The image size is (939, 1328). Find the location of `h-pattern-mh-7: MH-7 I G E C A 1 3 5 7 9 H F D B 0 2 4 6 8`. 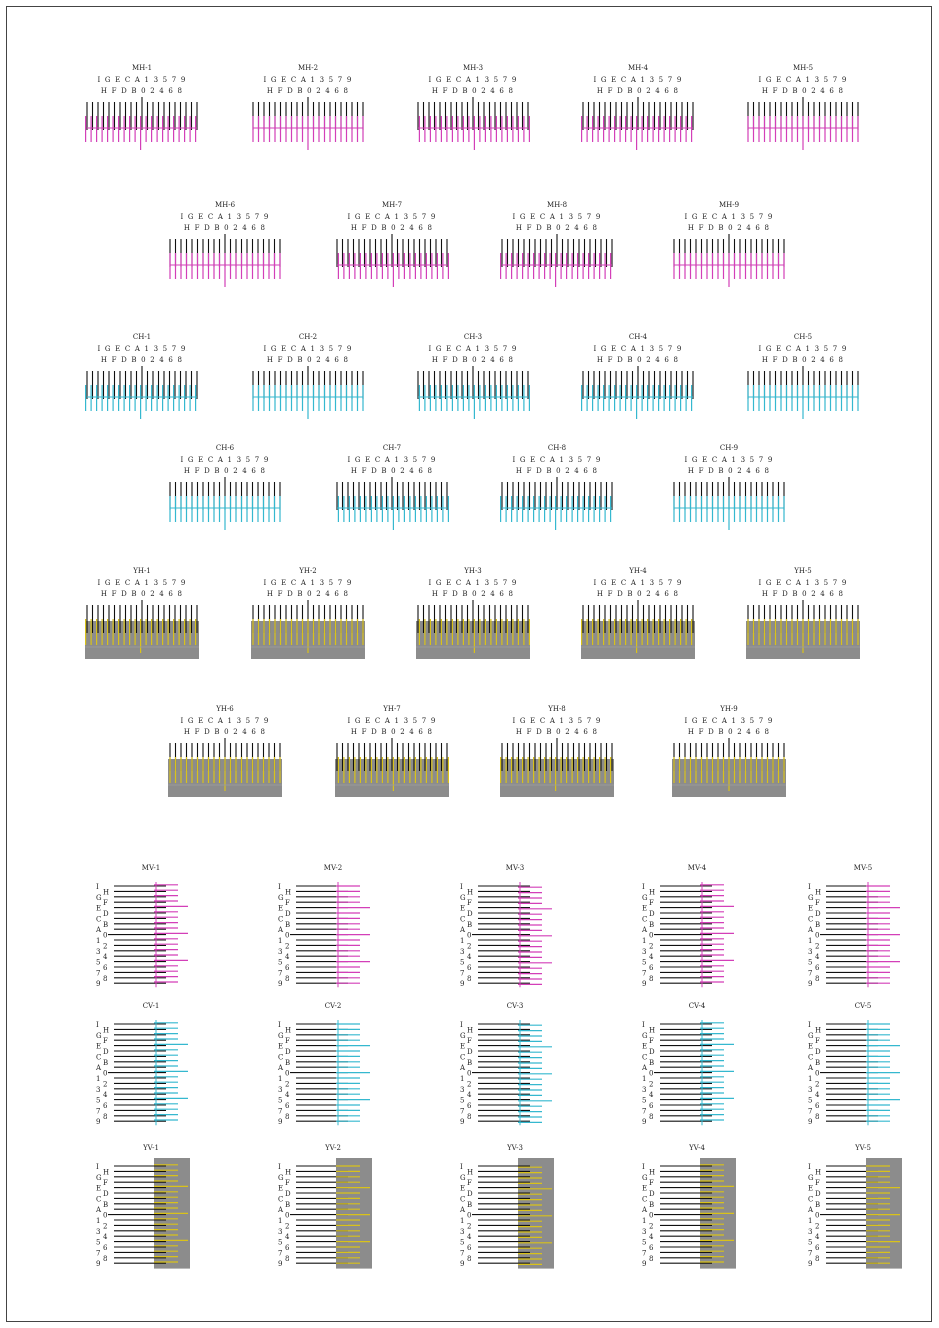

h-pattern-mh-7: MH-7 I G E C A 1 3 5 7 9 H F D B 0 2 4 6 8 is located at coordinates (392, 244).